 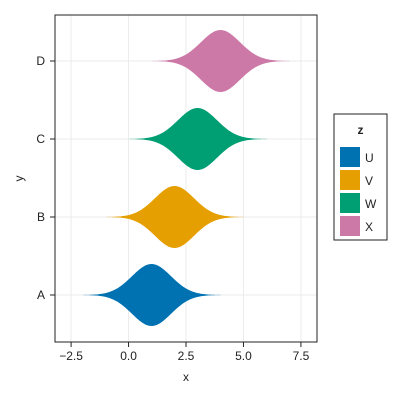 I want to click on ridge-x, so click(x=223, y=61).